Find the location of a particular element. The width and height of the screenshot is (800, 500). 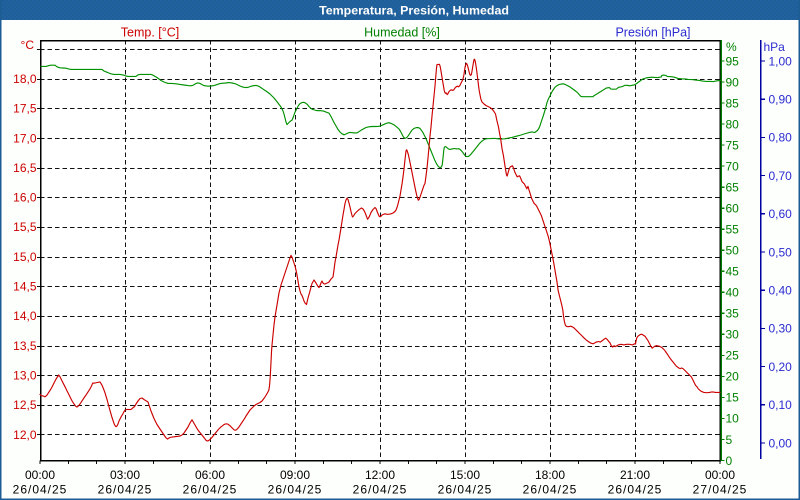

svg-text: 0,70 is located at coordinates (781, 176).